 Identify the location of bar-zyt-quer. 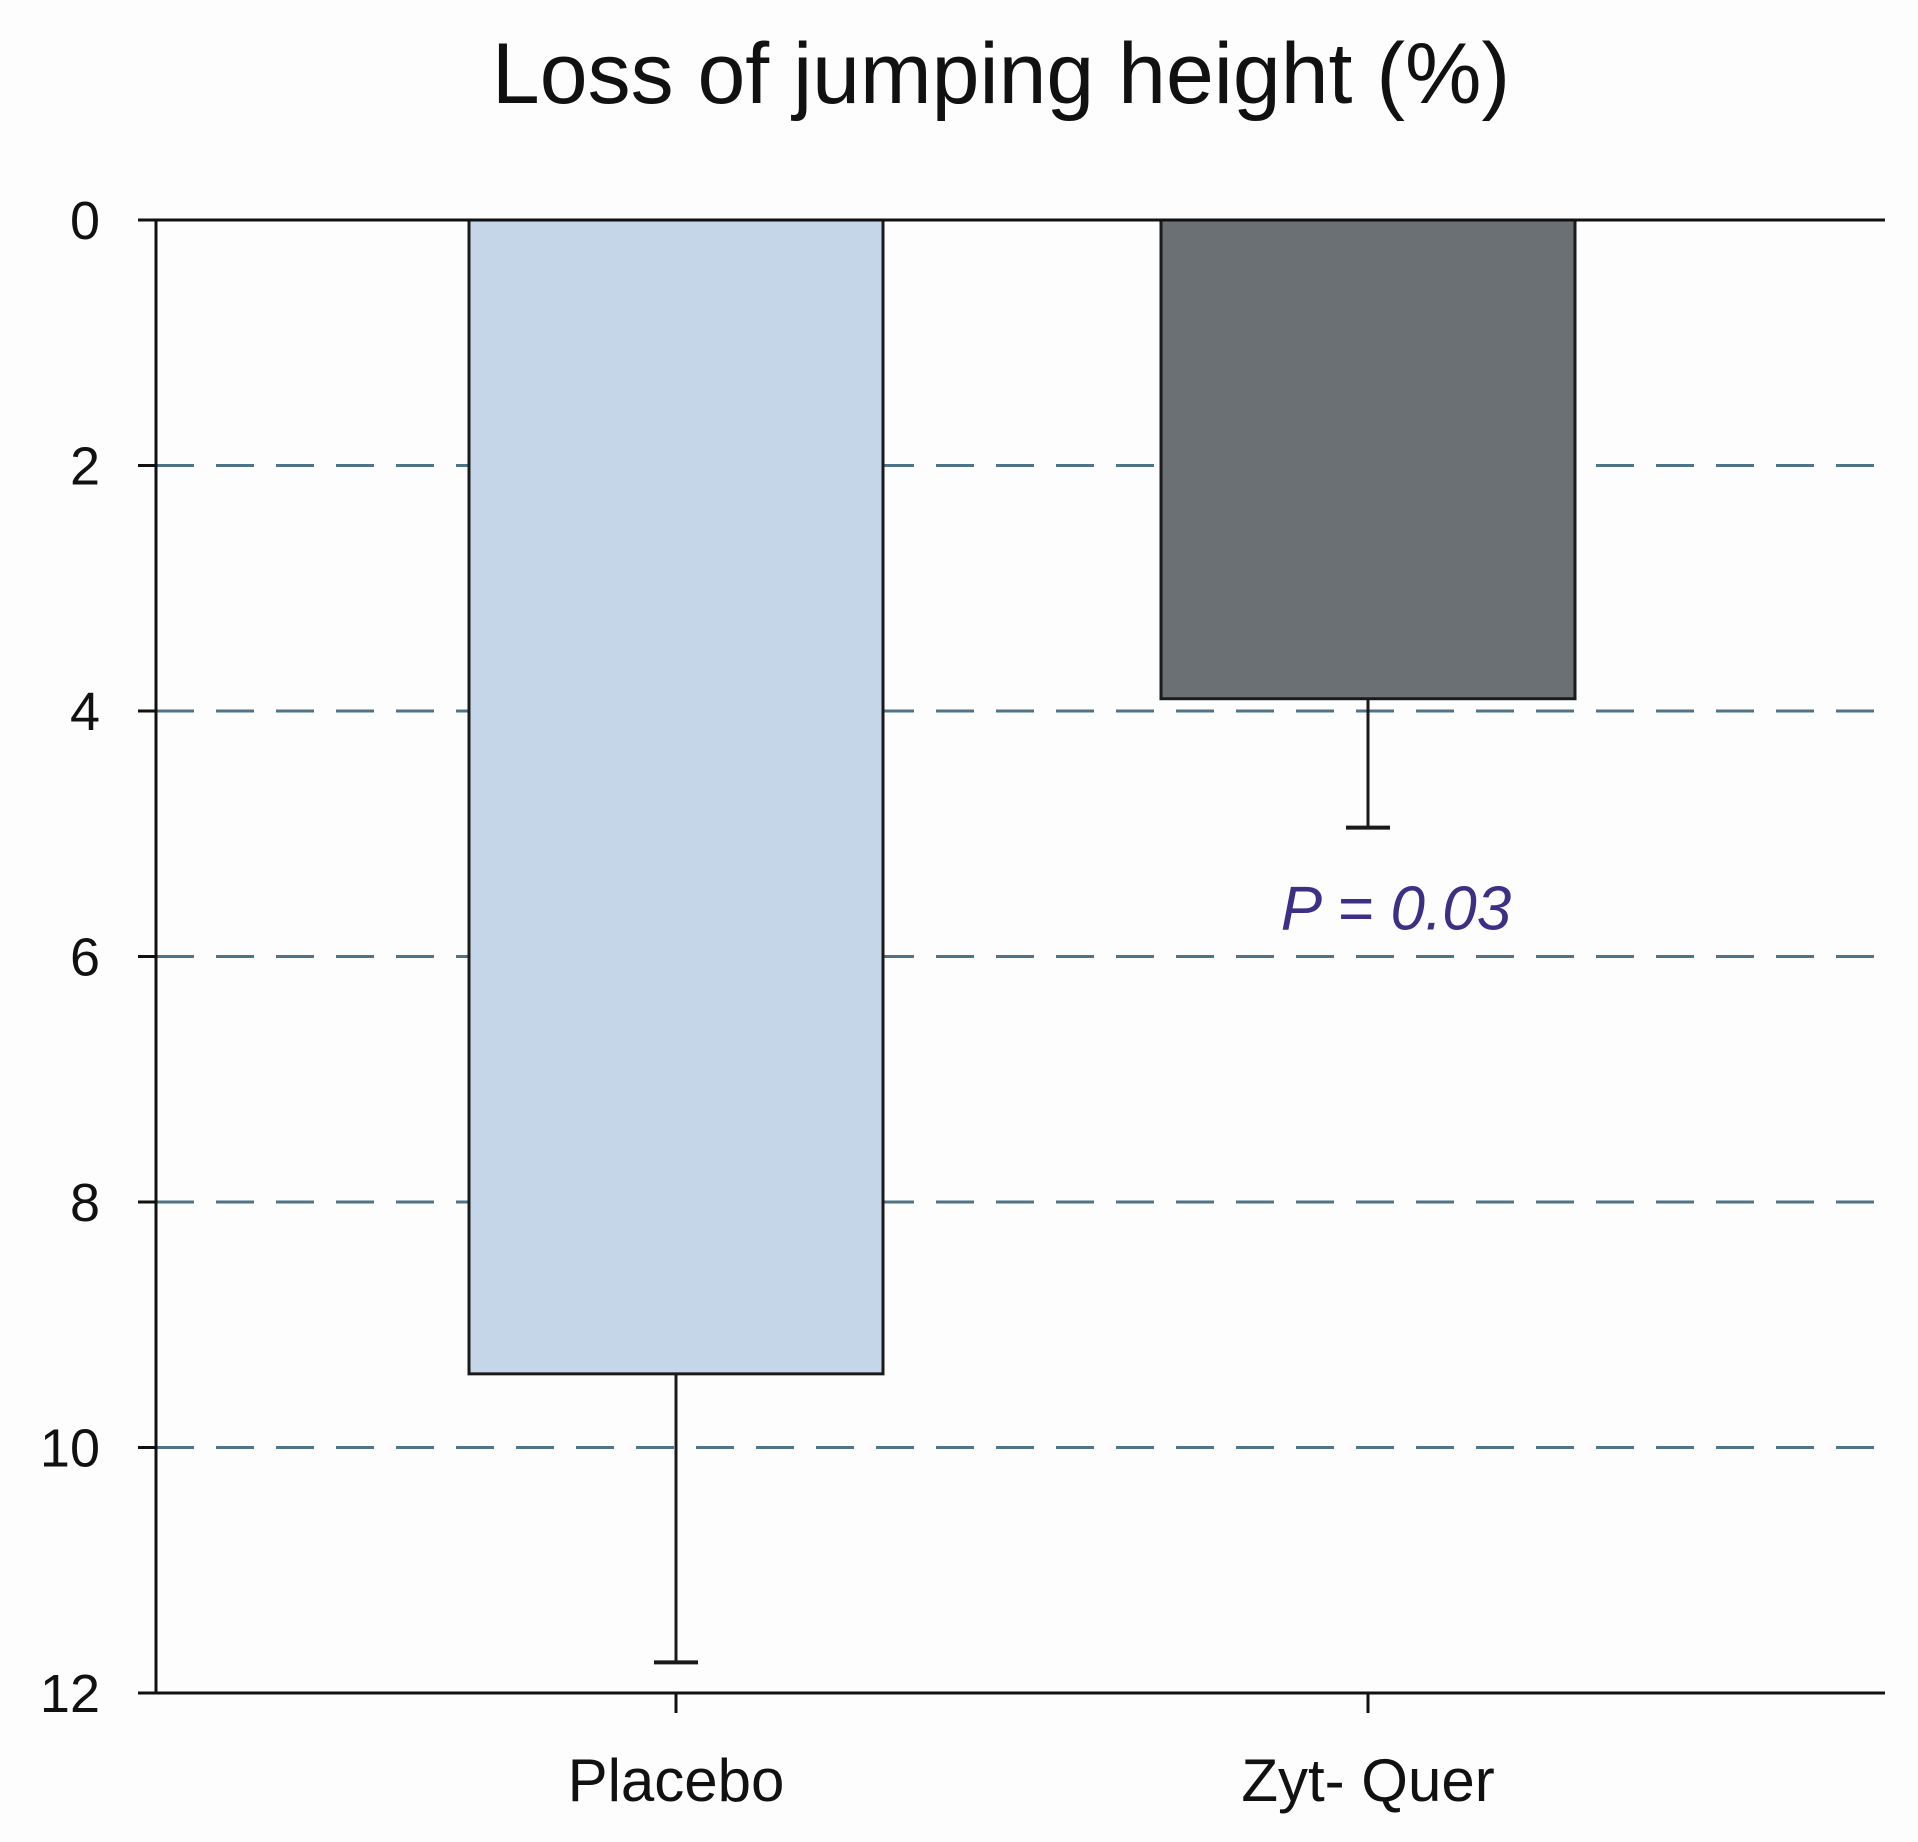
(1368, 459).